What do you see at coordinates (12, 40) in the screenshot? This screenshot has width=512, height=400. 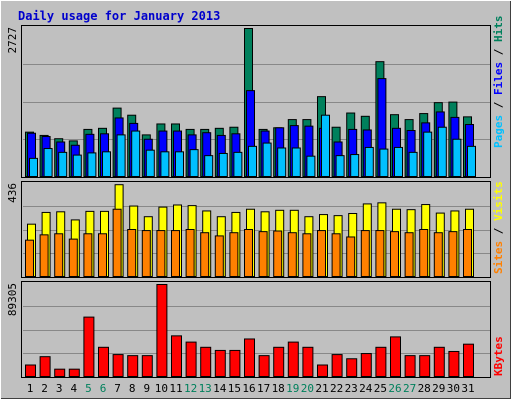 I see `y-axis-max-hits: 2727` at bounding box center [12, 40].